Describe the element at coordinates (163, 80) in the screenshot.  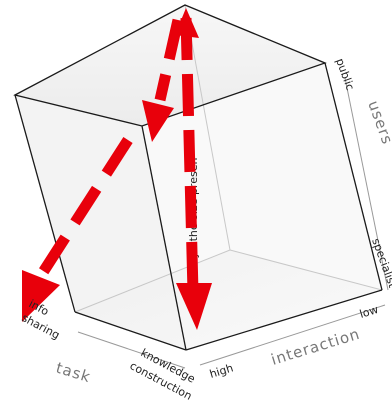
I see `arrow-diagonal` at that location.